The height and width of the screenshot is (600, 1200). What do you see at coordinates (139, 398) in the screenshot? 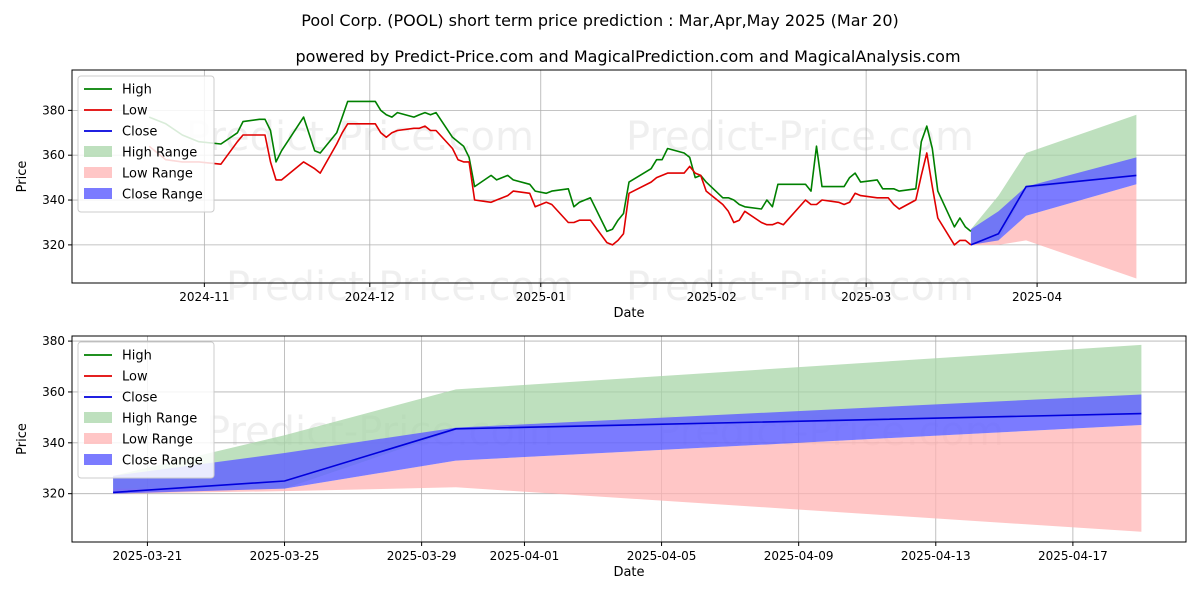
I see `legend-label-close-1: Close` at bounding box center [139, 398].